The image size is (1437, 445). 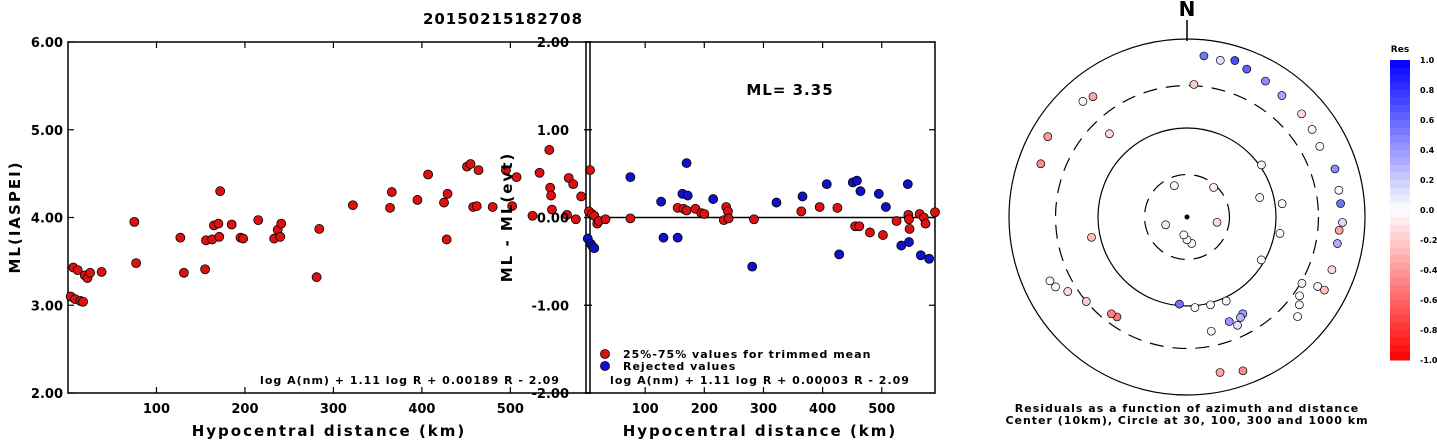 I want to click on distance-ring, so click(x=1187, y=217).